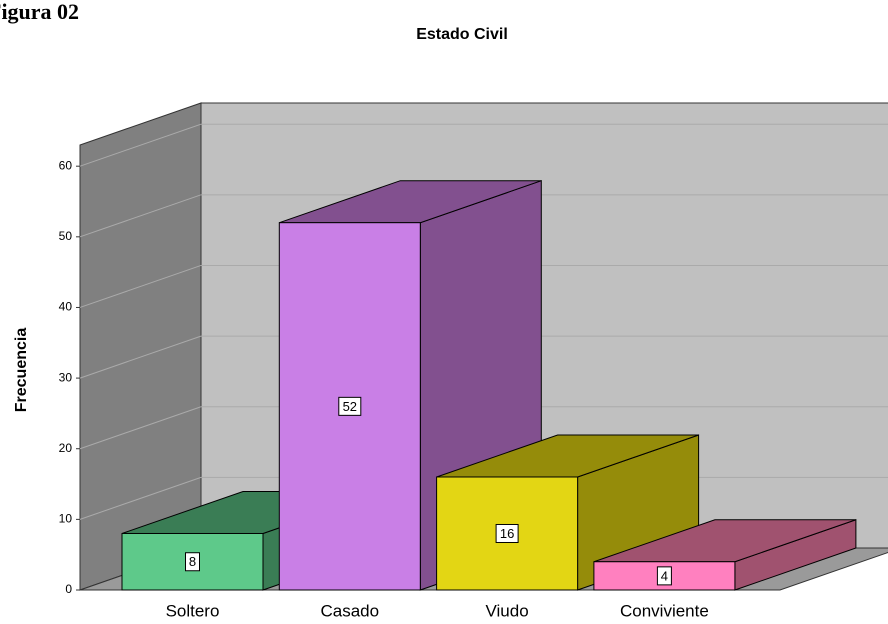  I want to click on x-tick-label: Soltero, so click(193, 610).